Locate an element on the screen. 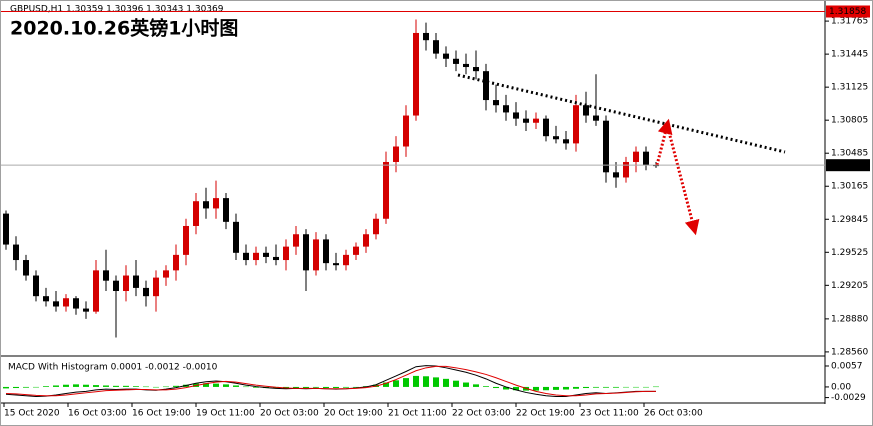  macd-signal-line is located at coordinates (330, 381).